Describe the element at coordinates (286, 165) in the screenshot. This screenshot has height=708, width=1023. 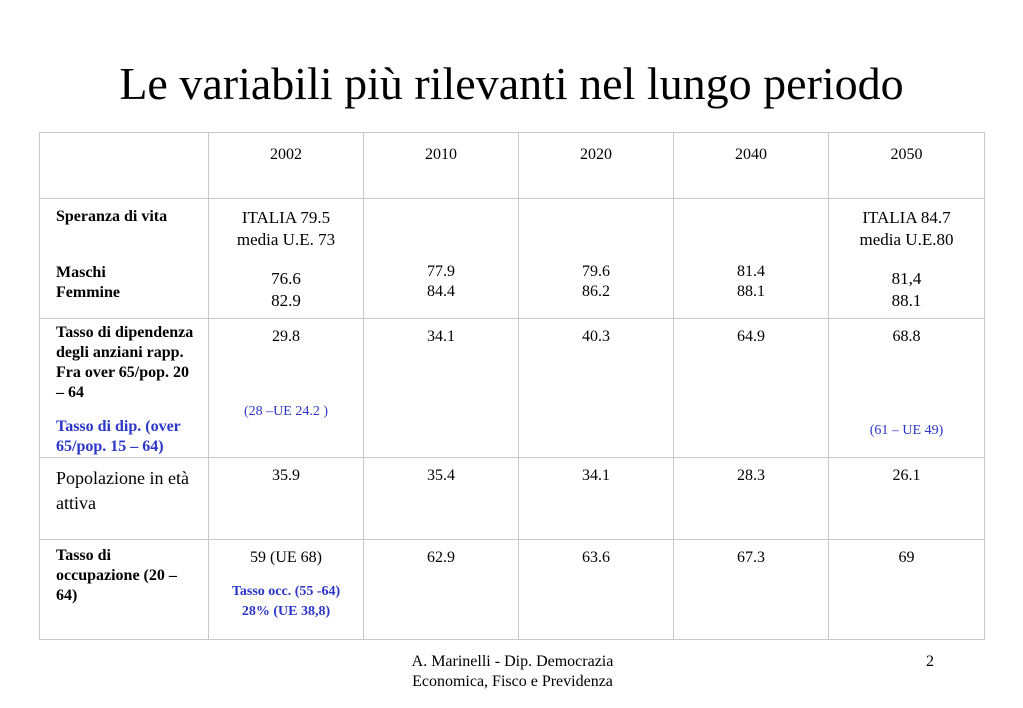
I see `year-2002: 2002` at that location.